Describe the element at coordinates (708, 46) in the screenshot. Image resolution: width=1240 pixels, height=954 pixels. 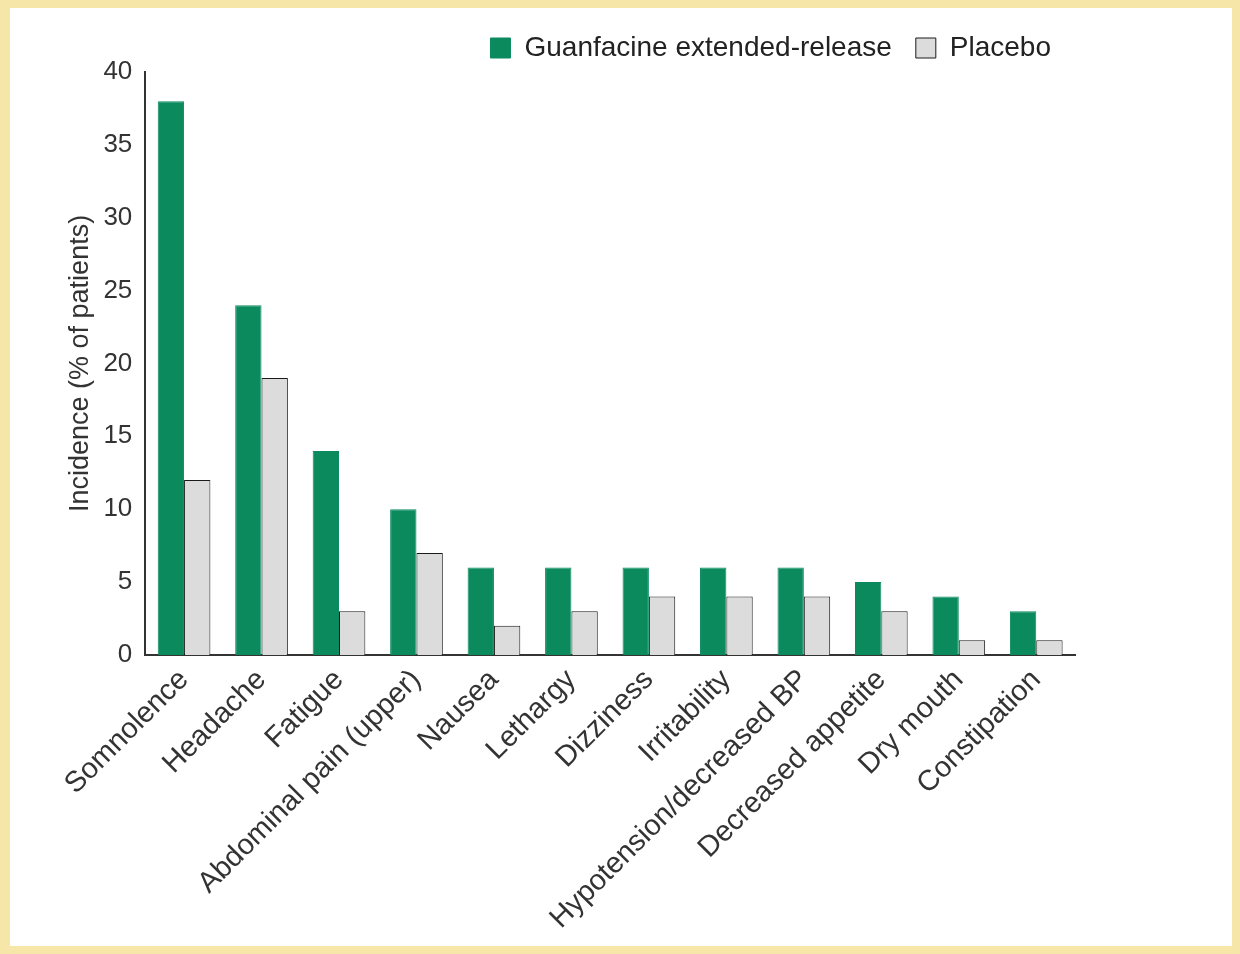
I see `legend-label: Guanfacine extended-release` at that location.